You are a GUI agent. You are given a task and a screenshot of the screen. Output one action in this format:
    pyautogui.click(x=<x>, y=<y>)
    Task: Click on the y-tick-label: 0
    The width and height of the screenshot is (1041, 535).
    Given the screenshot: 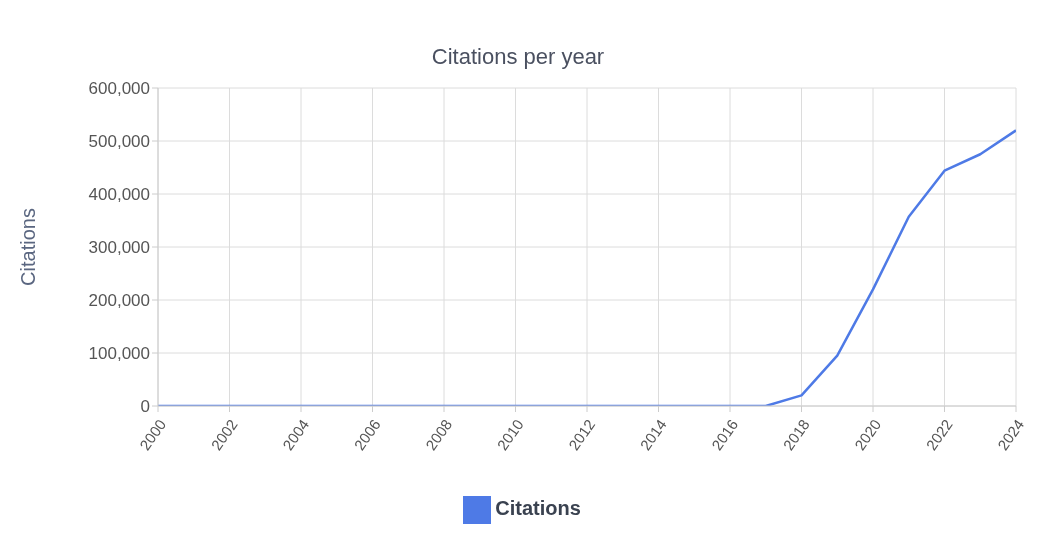 What is the action you would take?
    pyautogui.click(x=145, y=407)
    